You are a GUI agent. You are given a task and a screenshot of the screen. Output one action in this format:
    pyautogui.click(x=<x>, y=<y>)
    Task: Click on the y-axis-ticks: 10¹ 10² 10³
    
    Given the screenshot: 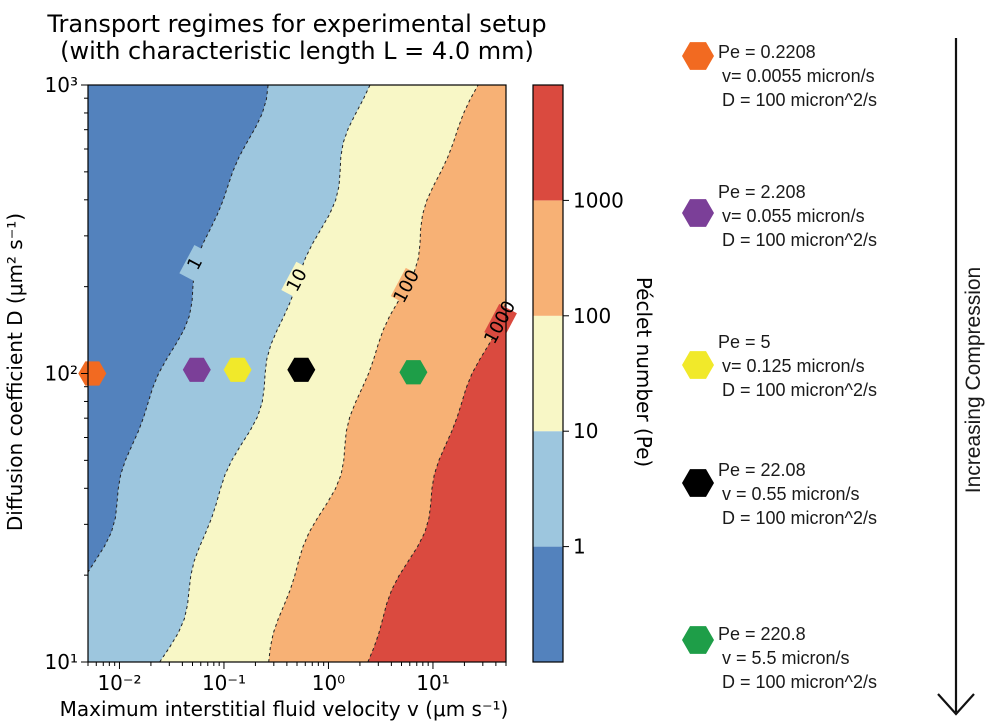 What is the action you would take?
    pyautogui.click(x=66, y=373)
    